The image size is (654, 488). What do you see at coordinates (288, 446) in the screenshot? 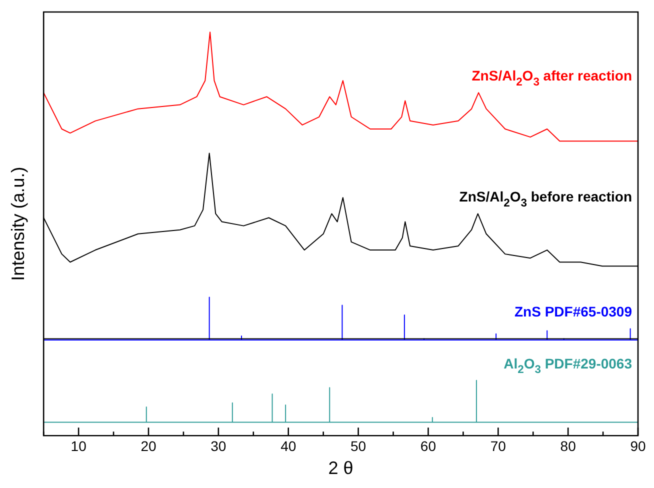
I see `x-tick-label: 40` at bounding box center [288, 446].